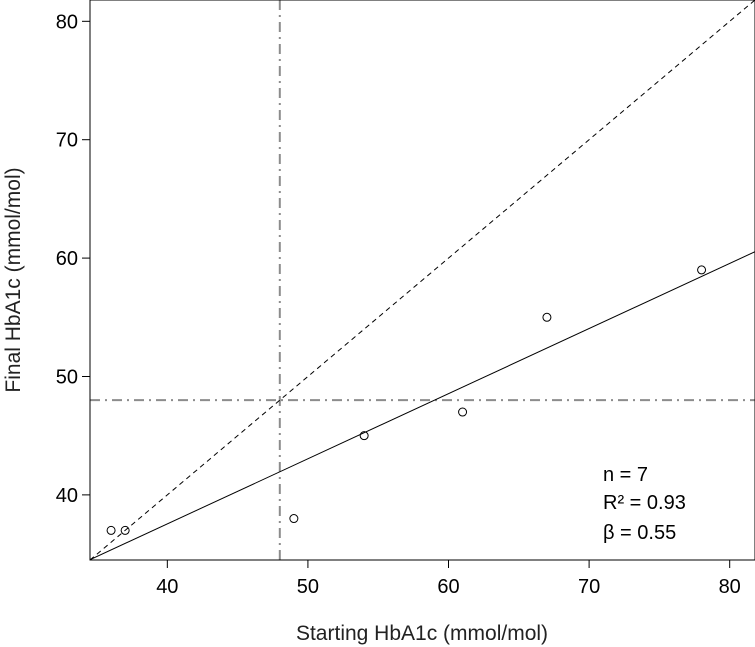 The width and height of the screenshot is (755, 647). Describe the element at coordinates (67, 22) in the screenshot. I see `y-tick-label: 80` at that location.